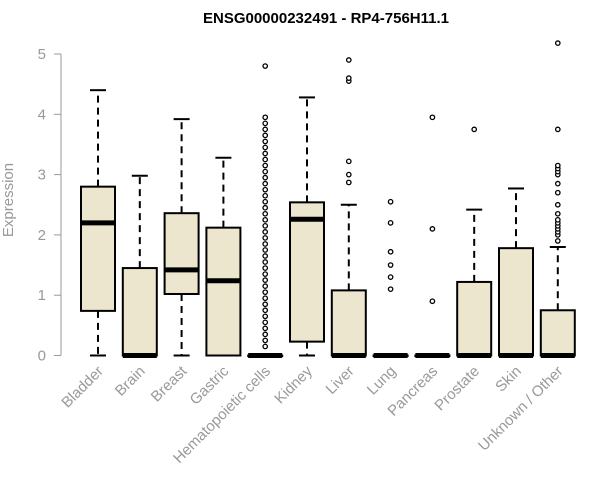 This screenshot has width=600, height=500. What do you see at coordinates (293, 384) in the screenshot?
I see `x-category-label: Kidney` at bounding box center [293, 384].